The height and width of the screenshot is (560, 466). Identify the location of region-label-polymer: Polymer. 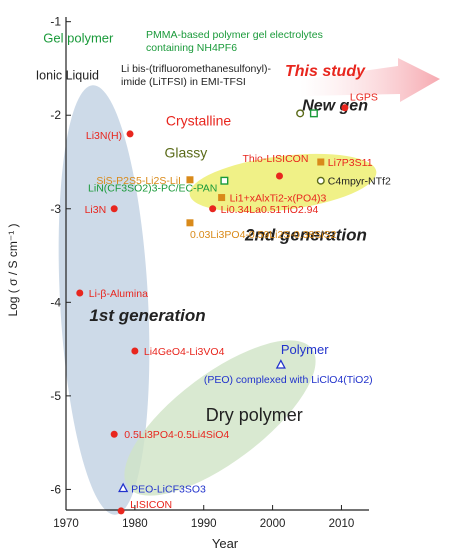
(305, 349).